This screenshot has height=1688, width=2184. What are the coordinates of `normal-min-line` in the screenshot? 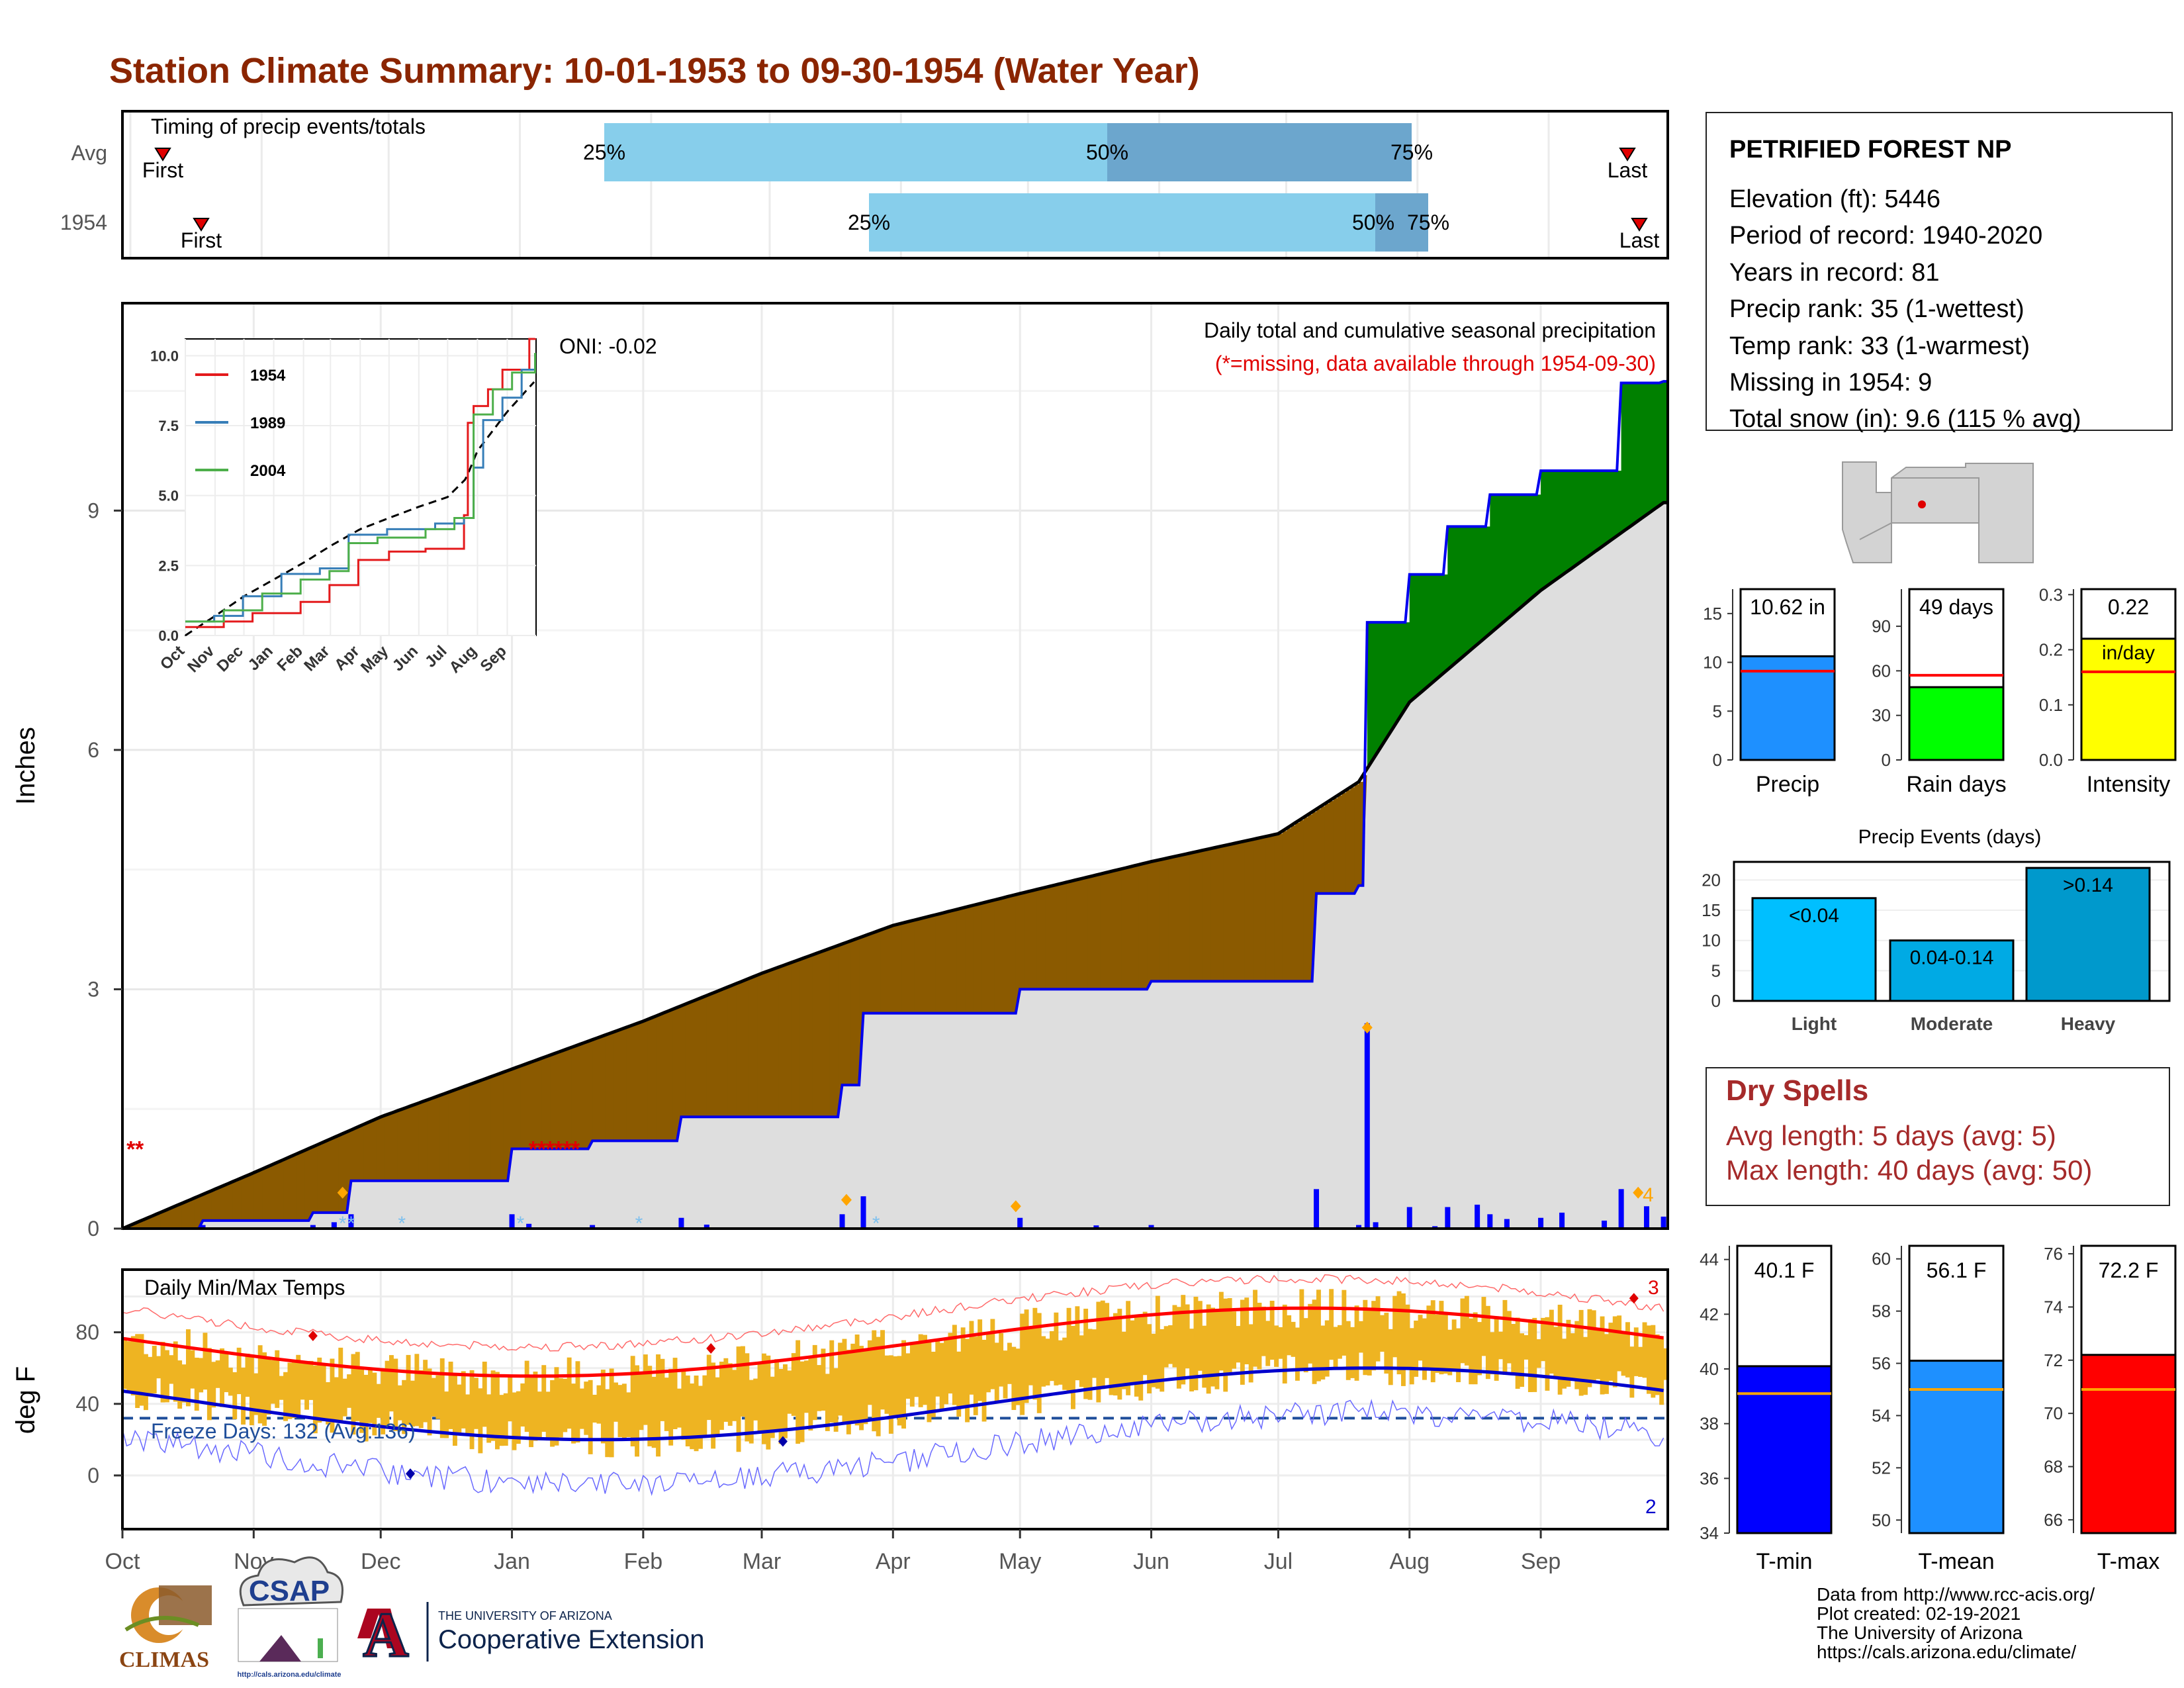 It's located at (893, 1404).